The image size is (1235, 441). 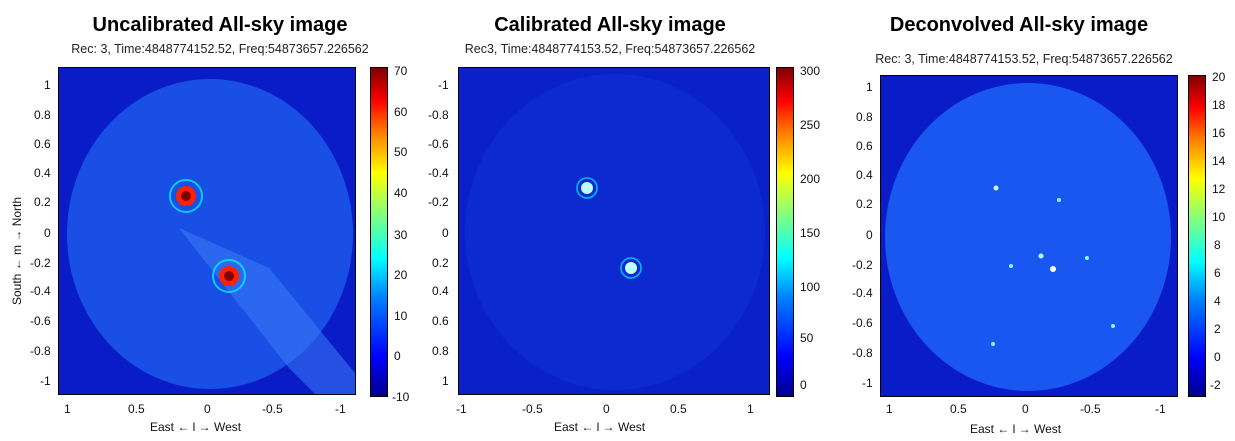 What do you see at coordinates (401, 235) in the screenshot?
I see `colorbar-tick: 30` at bounding box center [401, 235].